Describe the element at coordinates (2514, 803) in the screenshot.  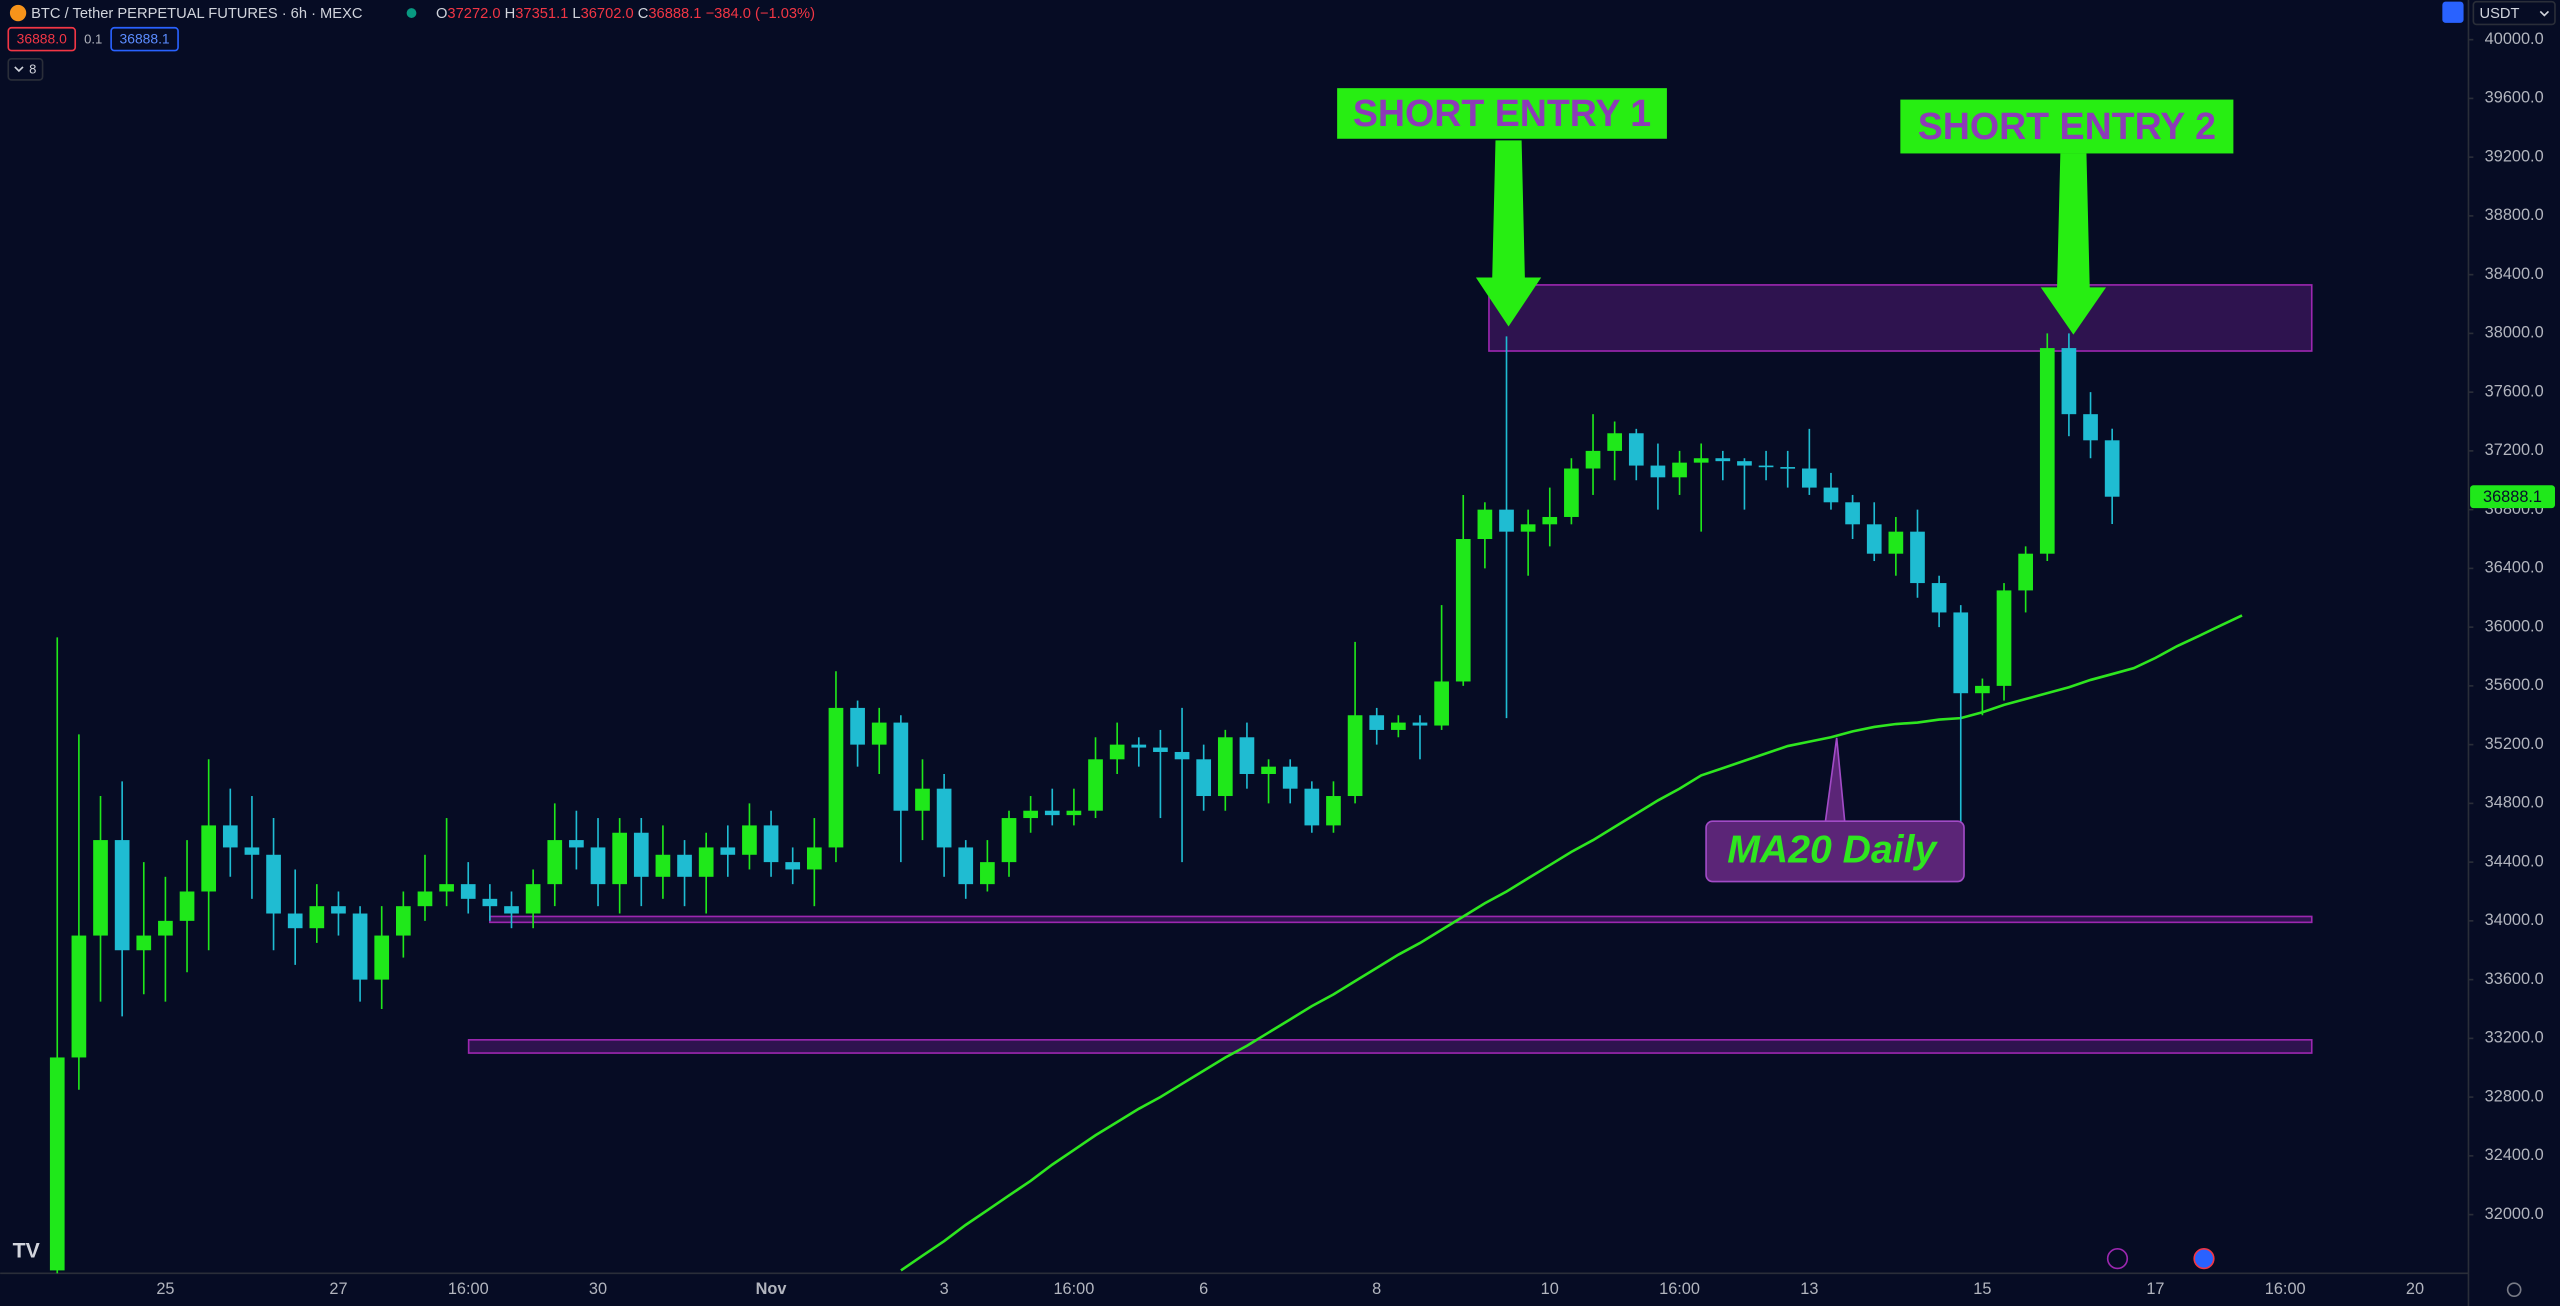
I see `y-tick-label: 34800.0` at that location.